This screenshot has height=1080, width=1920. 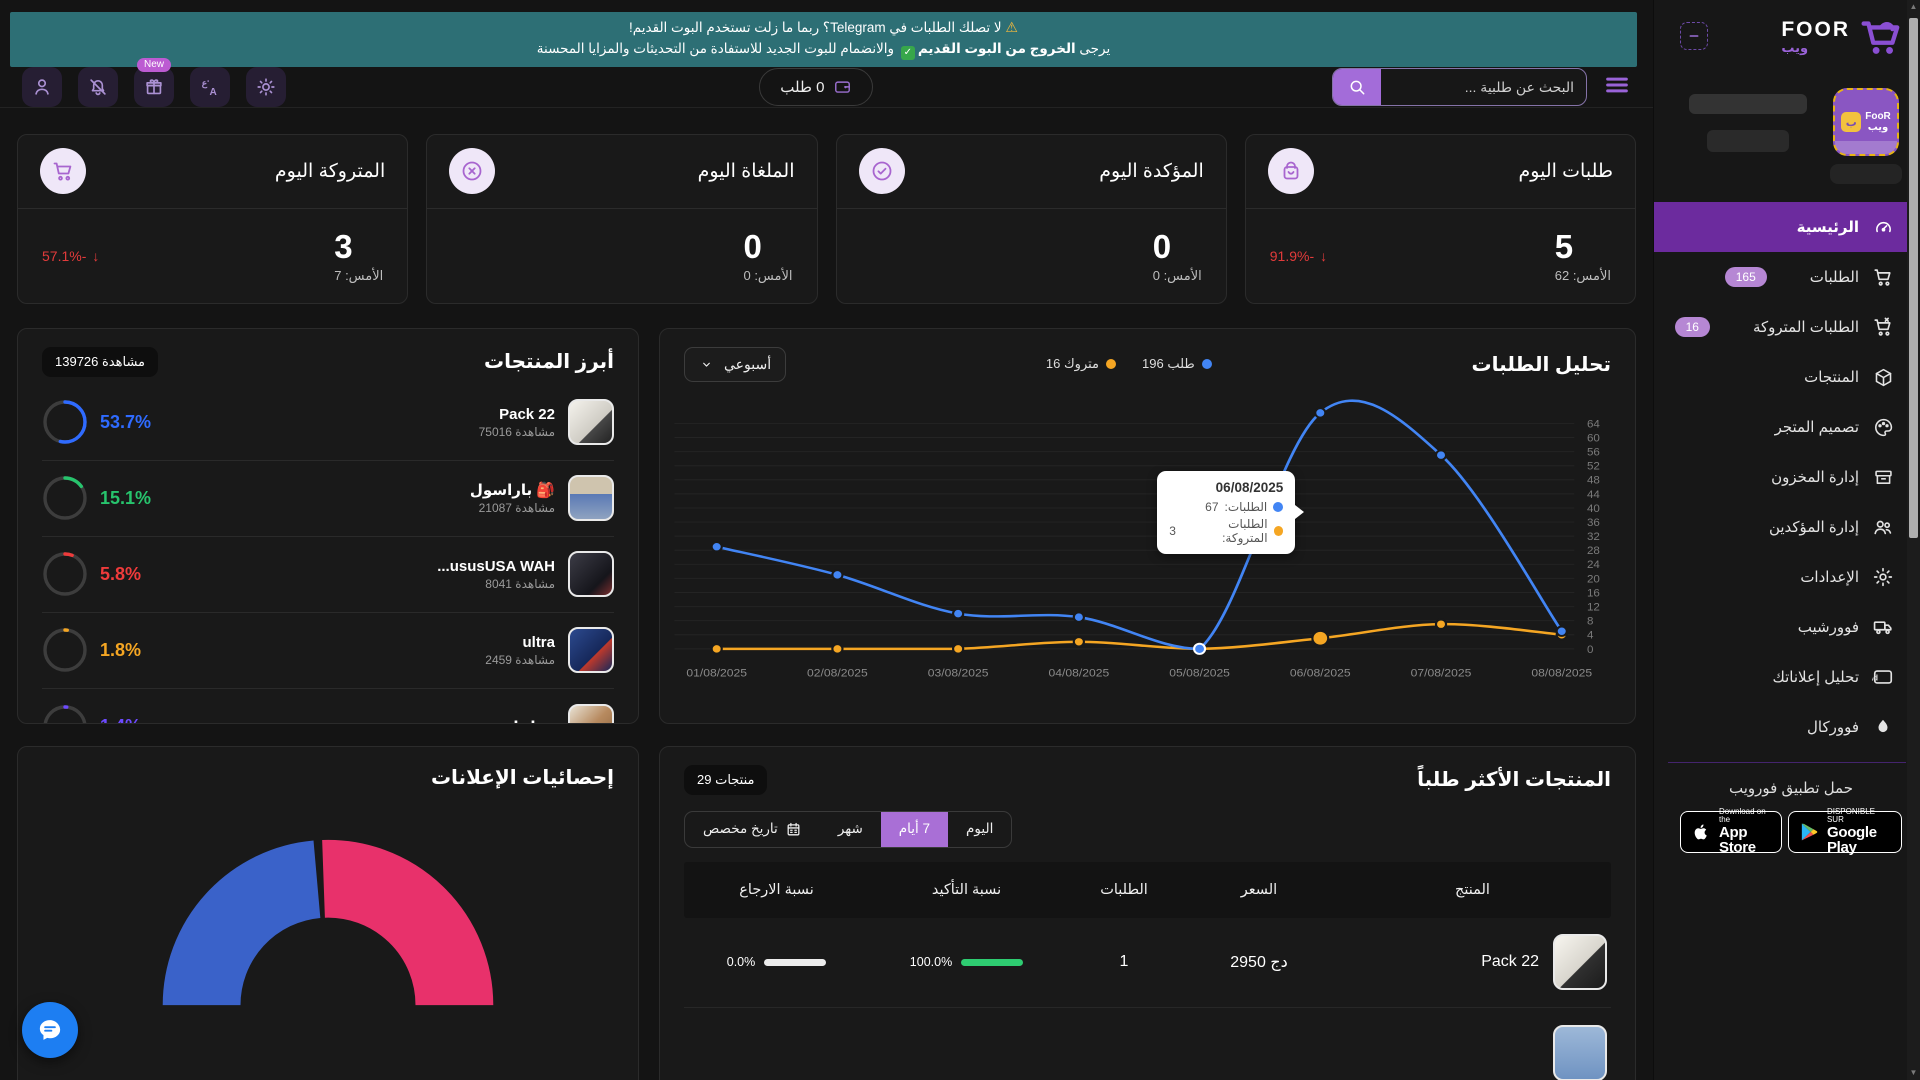 I want to click on sidebar-item-3: المنتجات, so click(x=1787, y=377).